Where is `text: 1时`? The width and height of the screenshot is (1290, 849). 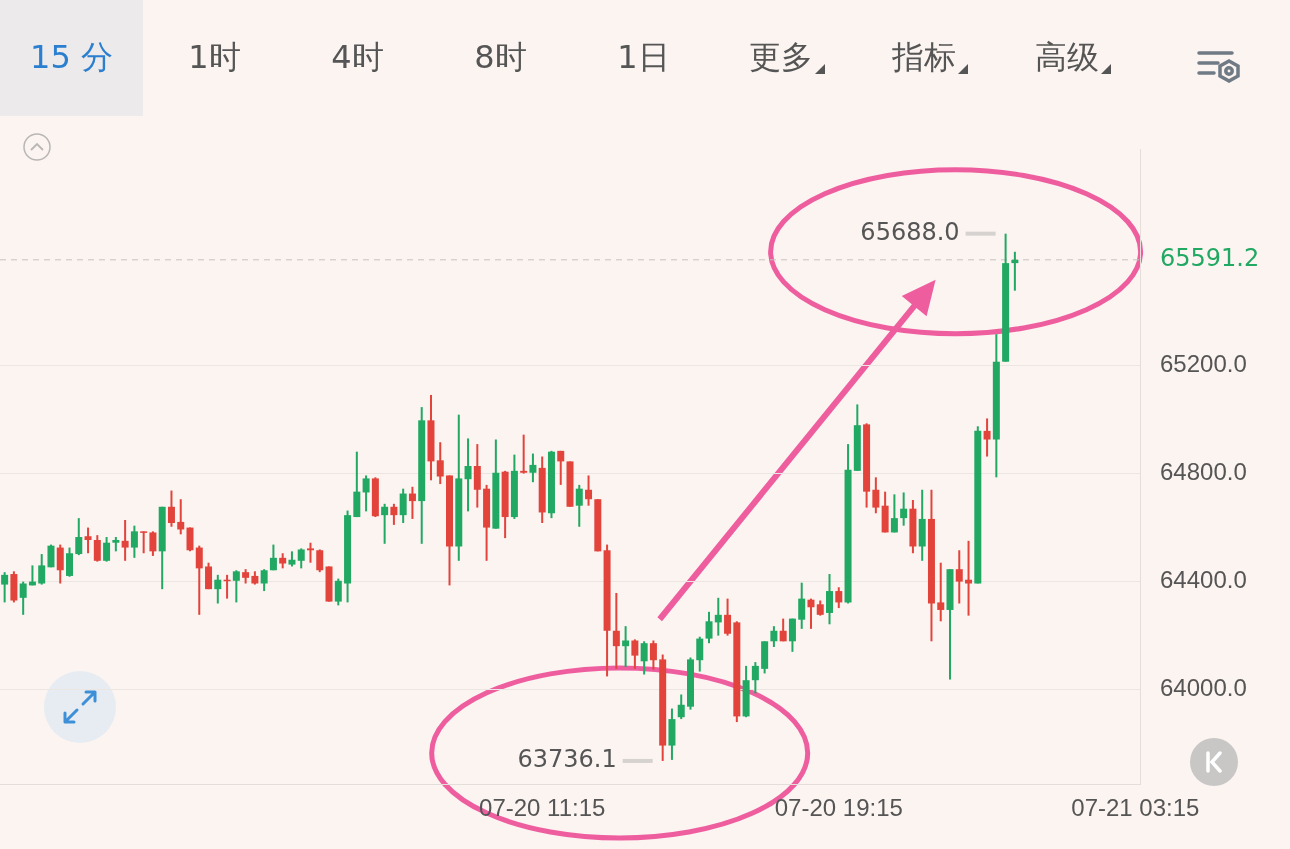
text: 1时 is located at coordinates (214, 57).